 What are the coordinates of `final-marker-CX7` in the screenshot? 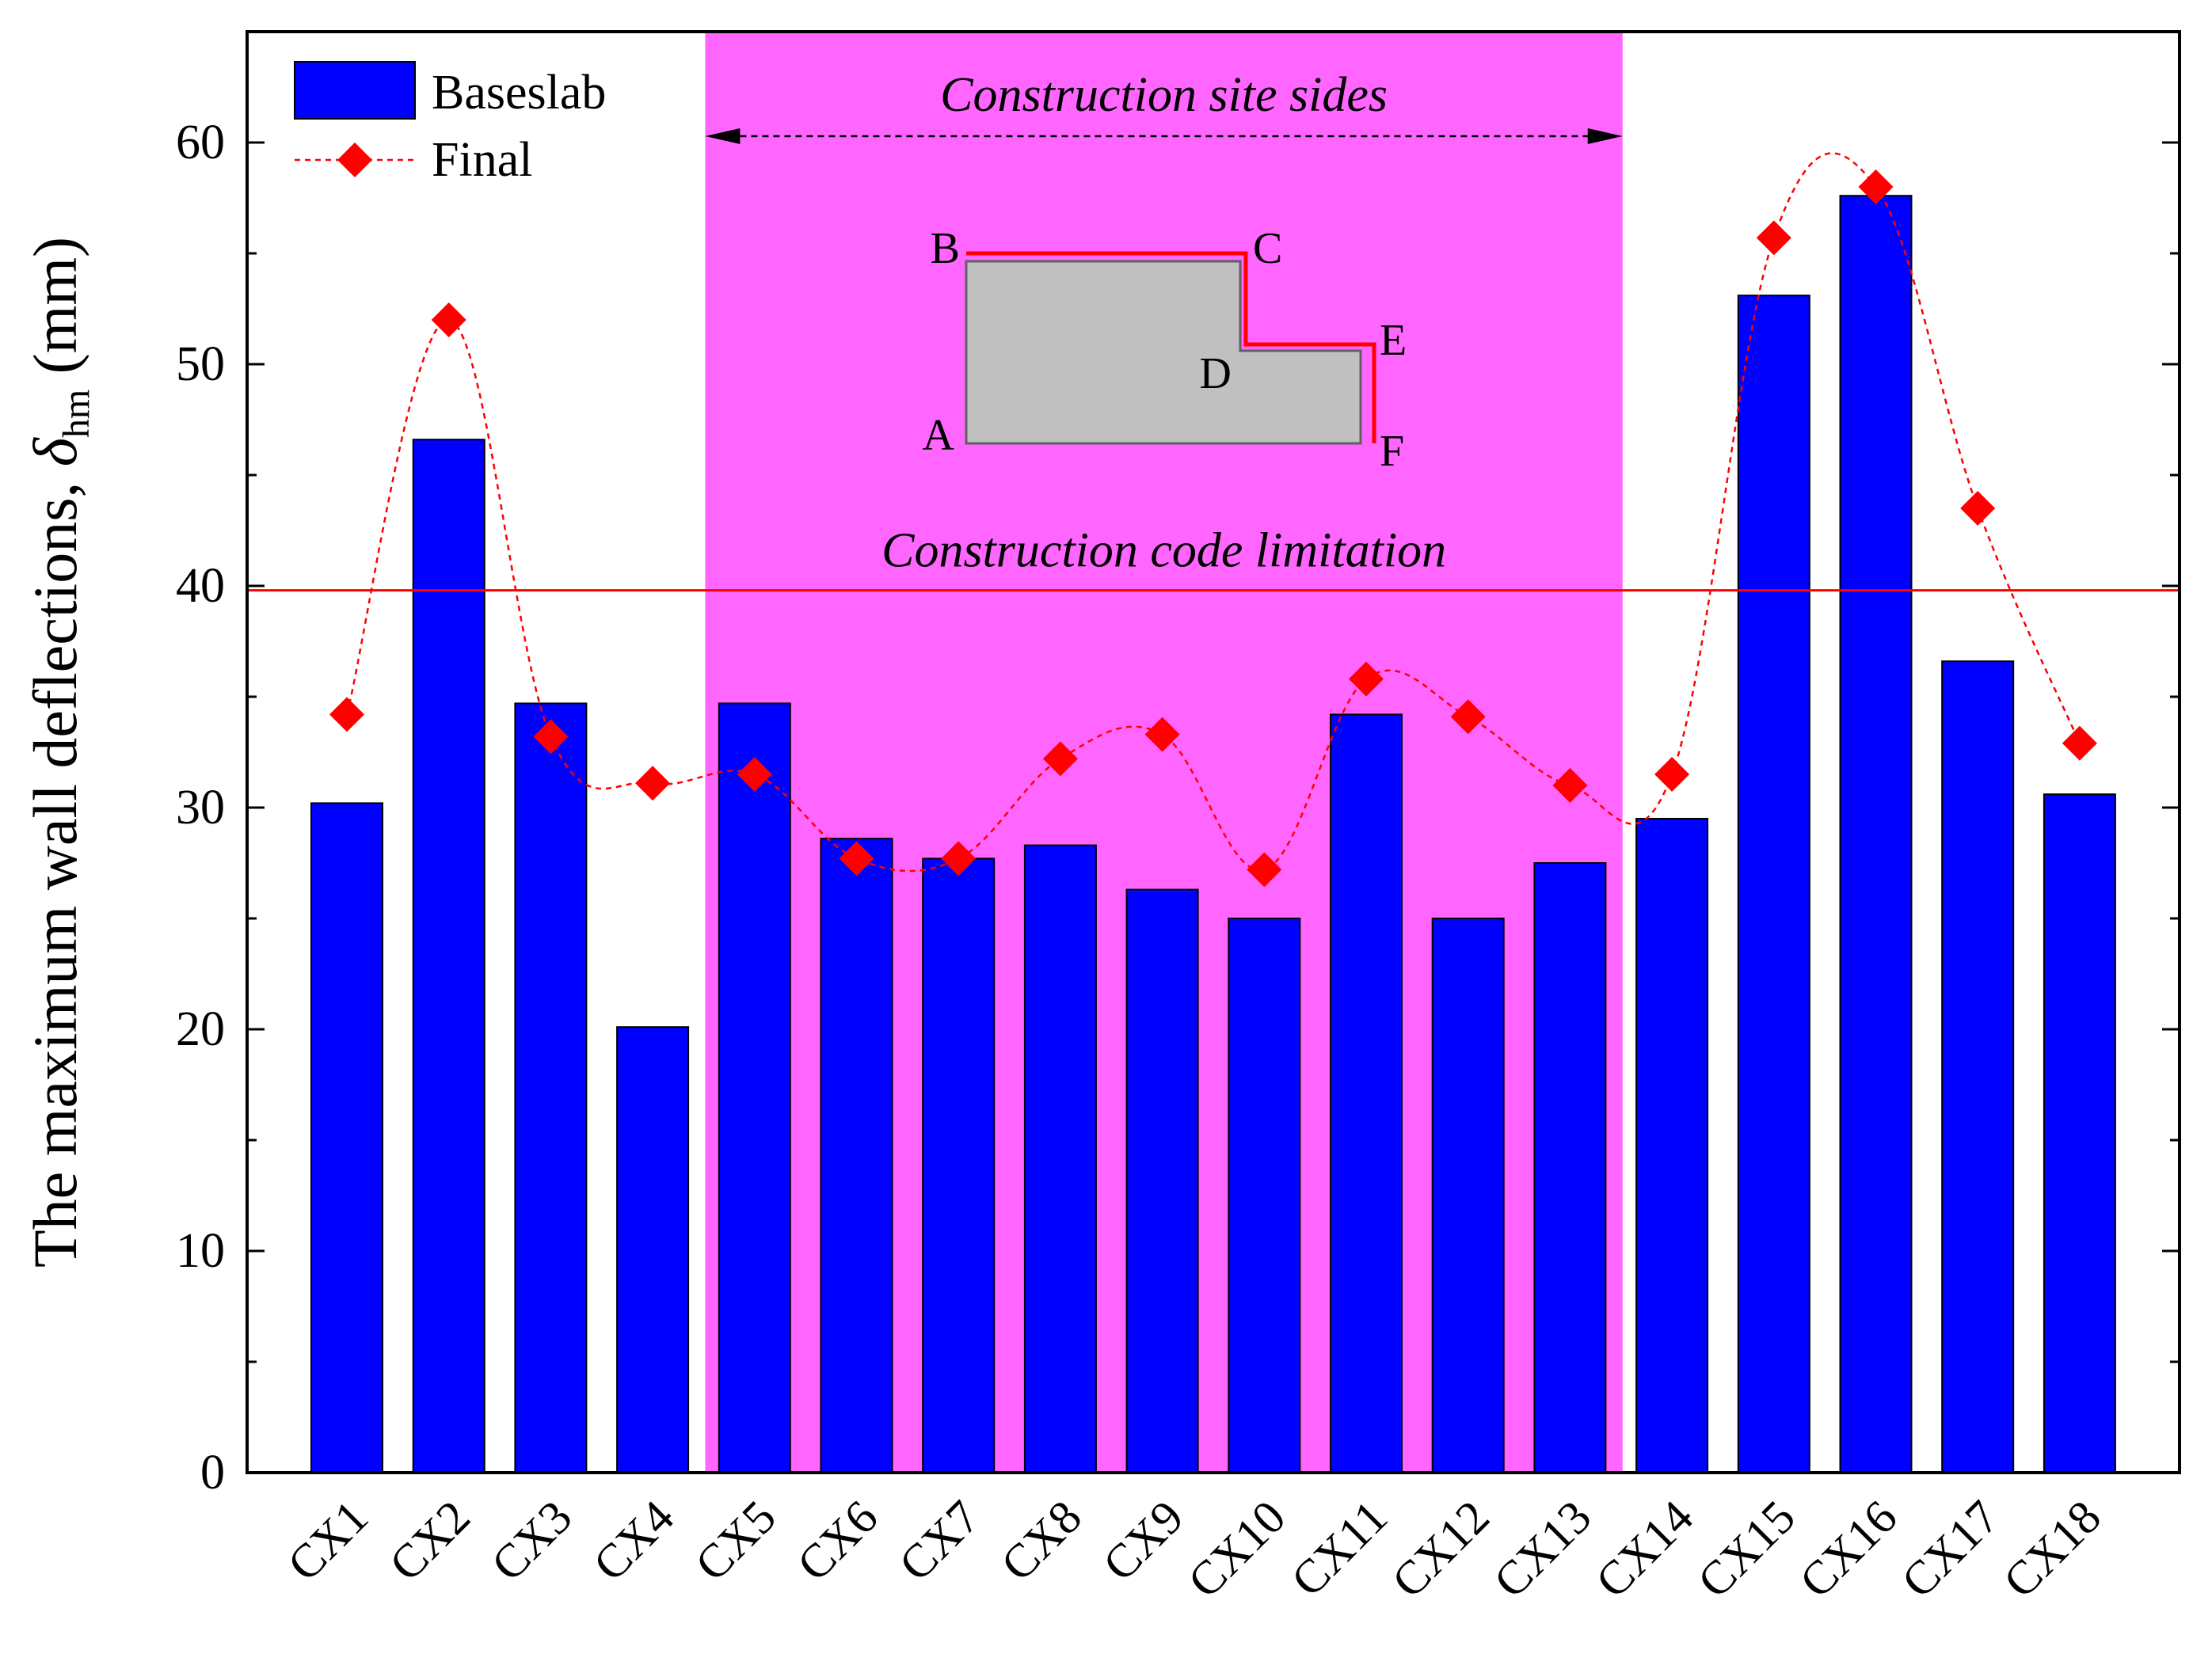 It's located at (959, 858).